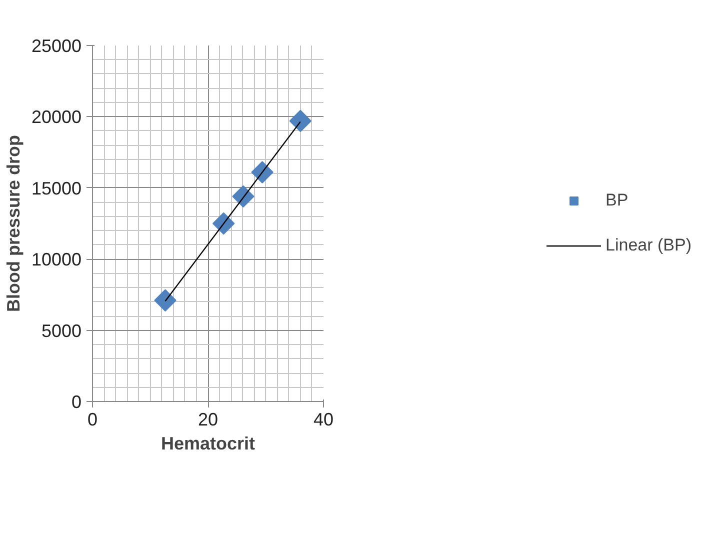  I want to click on y-tick-label: 10000, so click(56, 260).